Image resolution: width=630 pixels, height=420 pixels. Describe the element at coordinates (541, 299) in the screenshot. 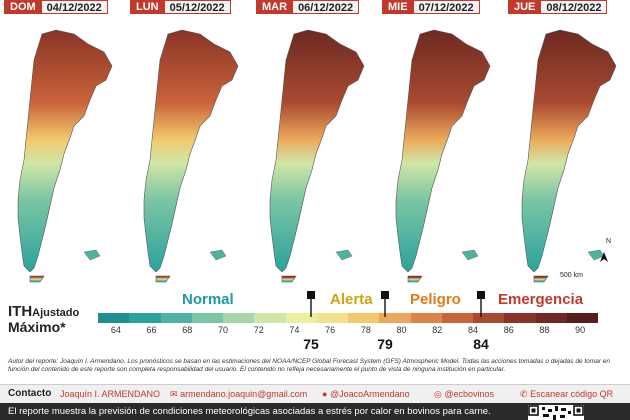

I see `category-emergencia: Emergencia` at that location.